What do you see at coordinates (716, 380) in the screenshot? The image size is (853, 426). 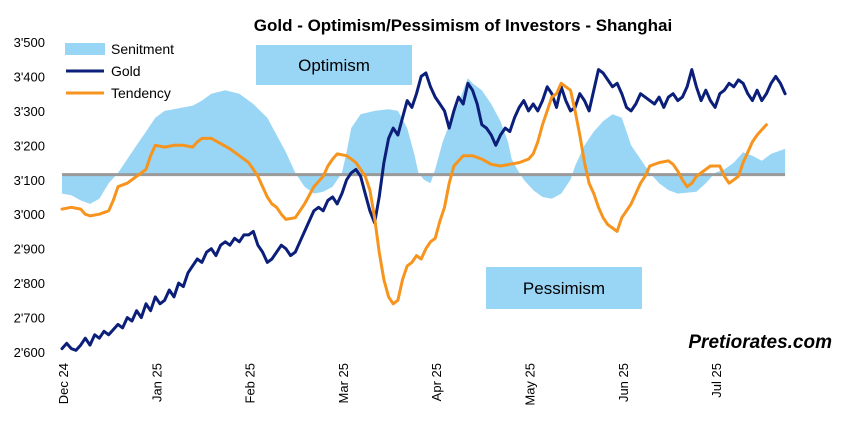 I see `x-tick-label: Jul 25` at bounding box center [716, 380].